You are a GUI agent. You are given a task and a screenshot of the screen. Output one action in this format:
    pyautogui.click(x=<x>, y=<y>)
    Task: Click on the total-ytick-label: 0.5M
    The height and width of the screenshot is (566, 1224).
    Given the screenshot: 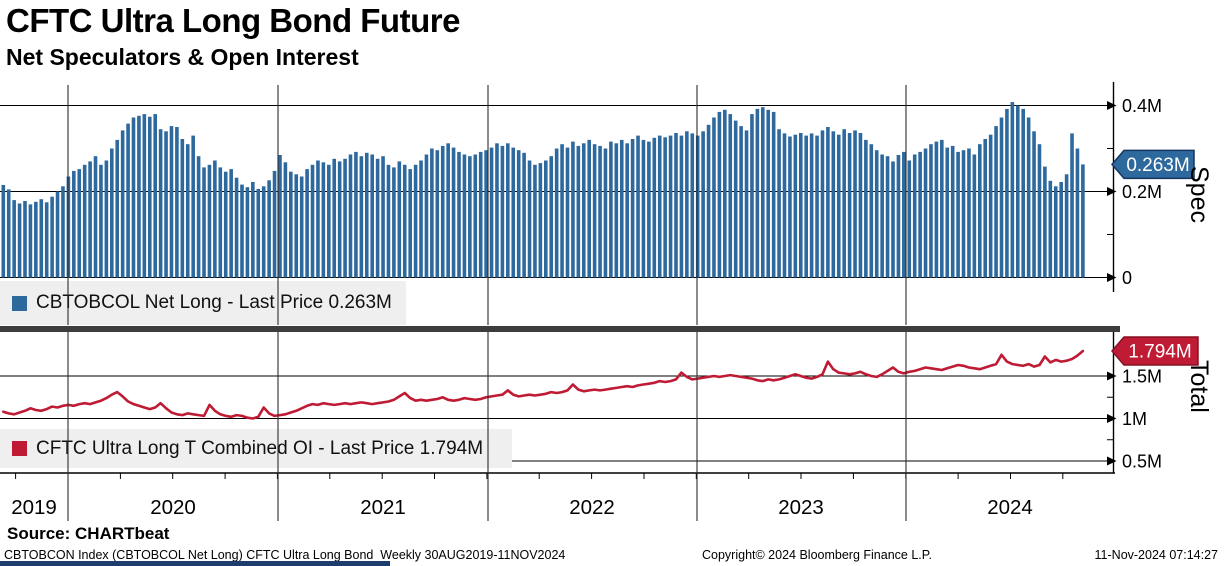 What is the action you would take?
    pyautogui.click(x=1142, y=462)
    